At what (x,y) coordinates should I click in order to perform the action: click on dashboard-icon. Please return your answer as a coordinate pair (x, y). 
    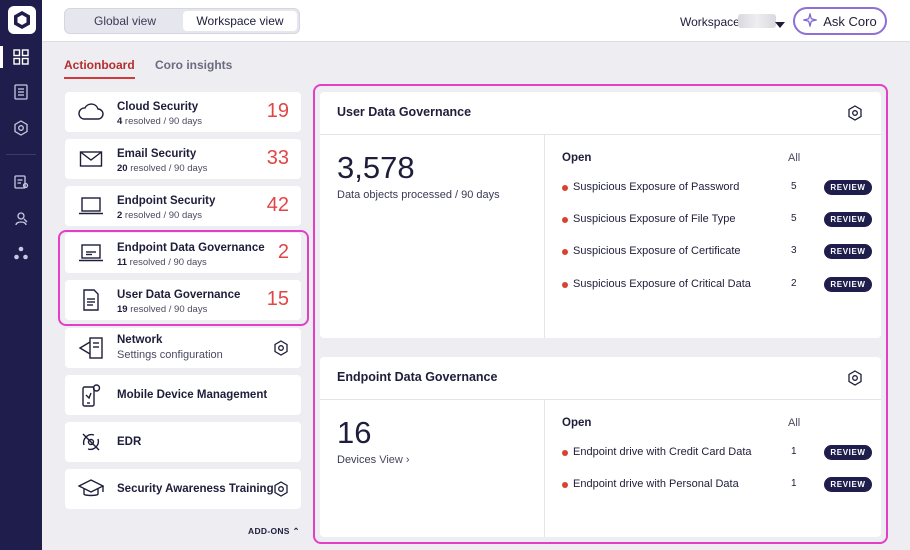
    Looking at the image, I should click on (21, 57).